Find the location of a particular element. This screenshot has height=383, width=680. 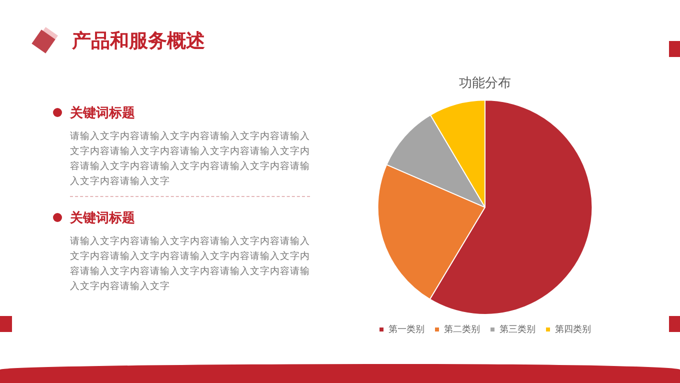

text: 产品和服务概述 is located at coordinates (138, 41).